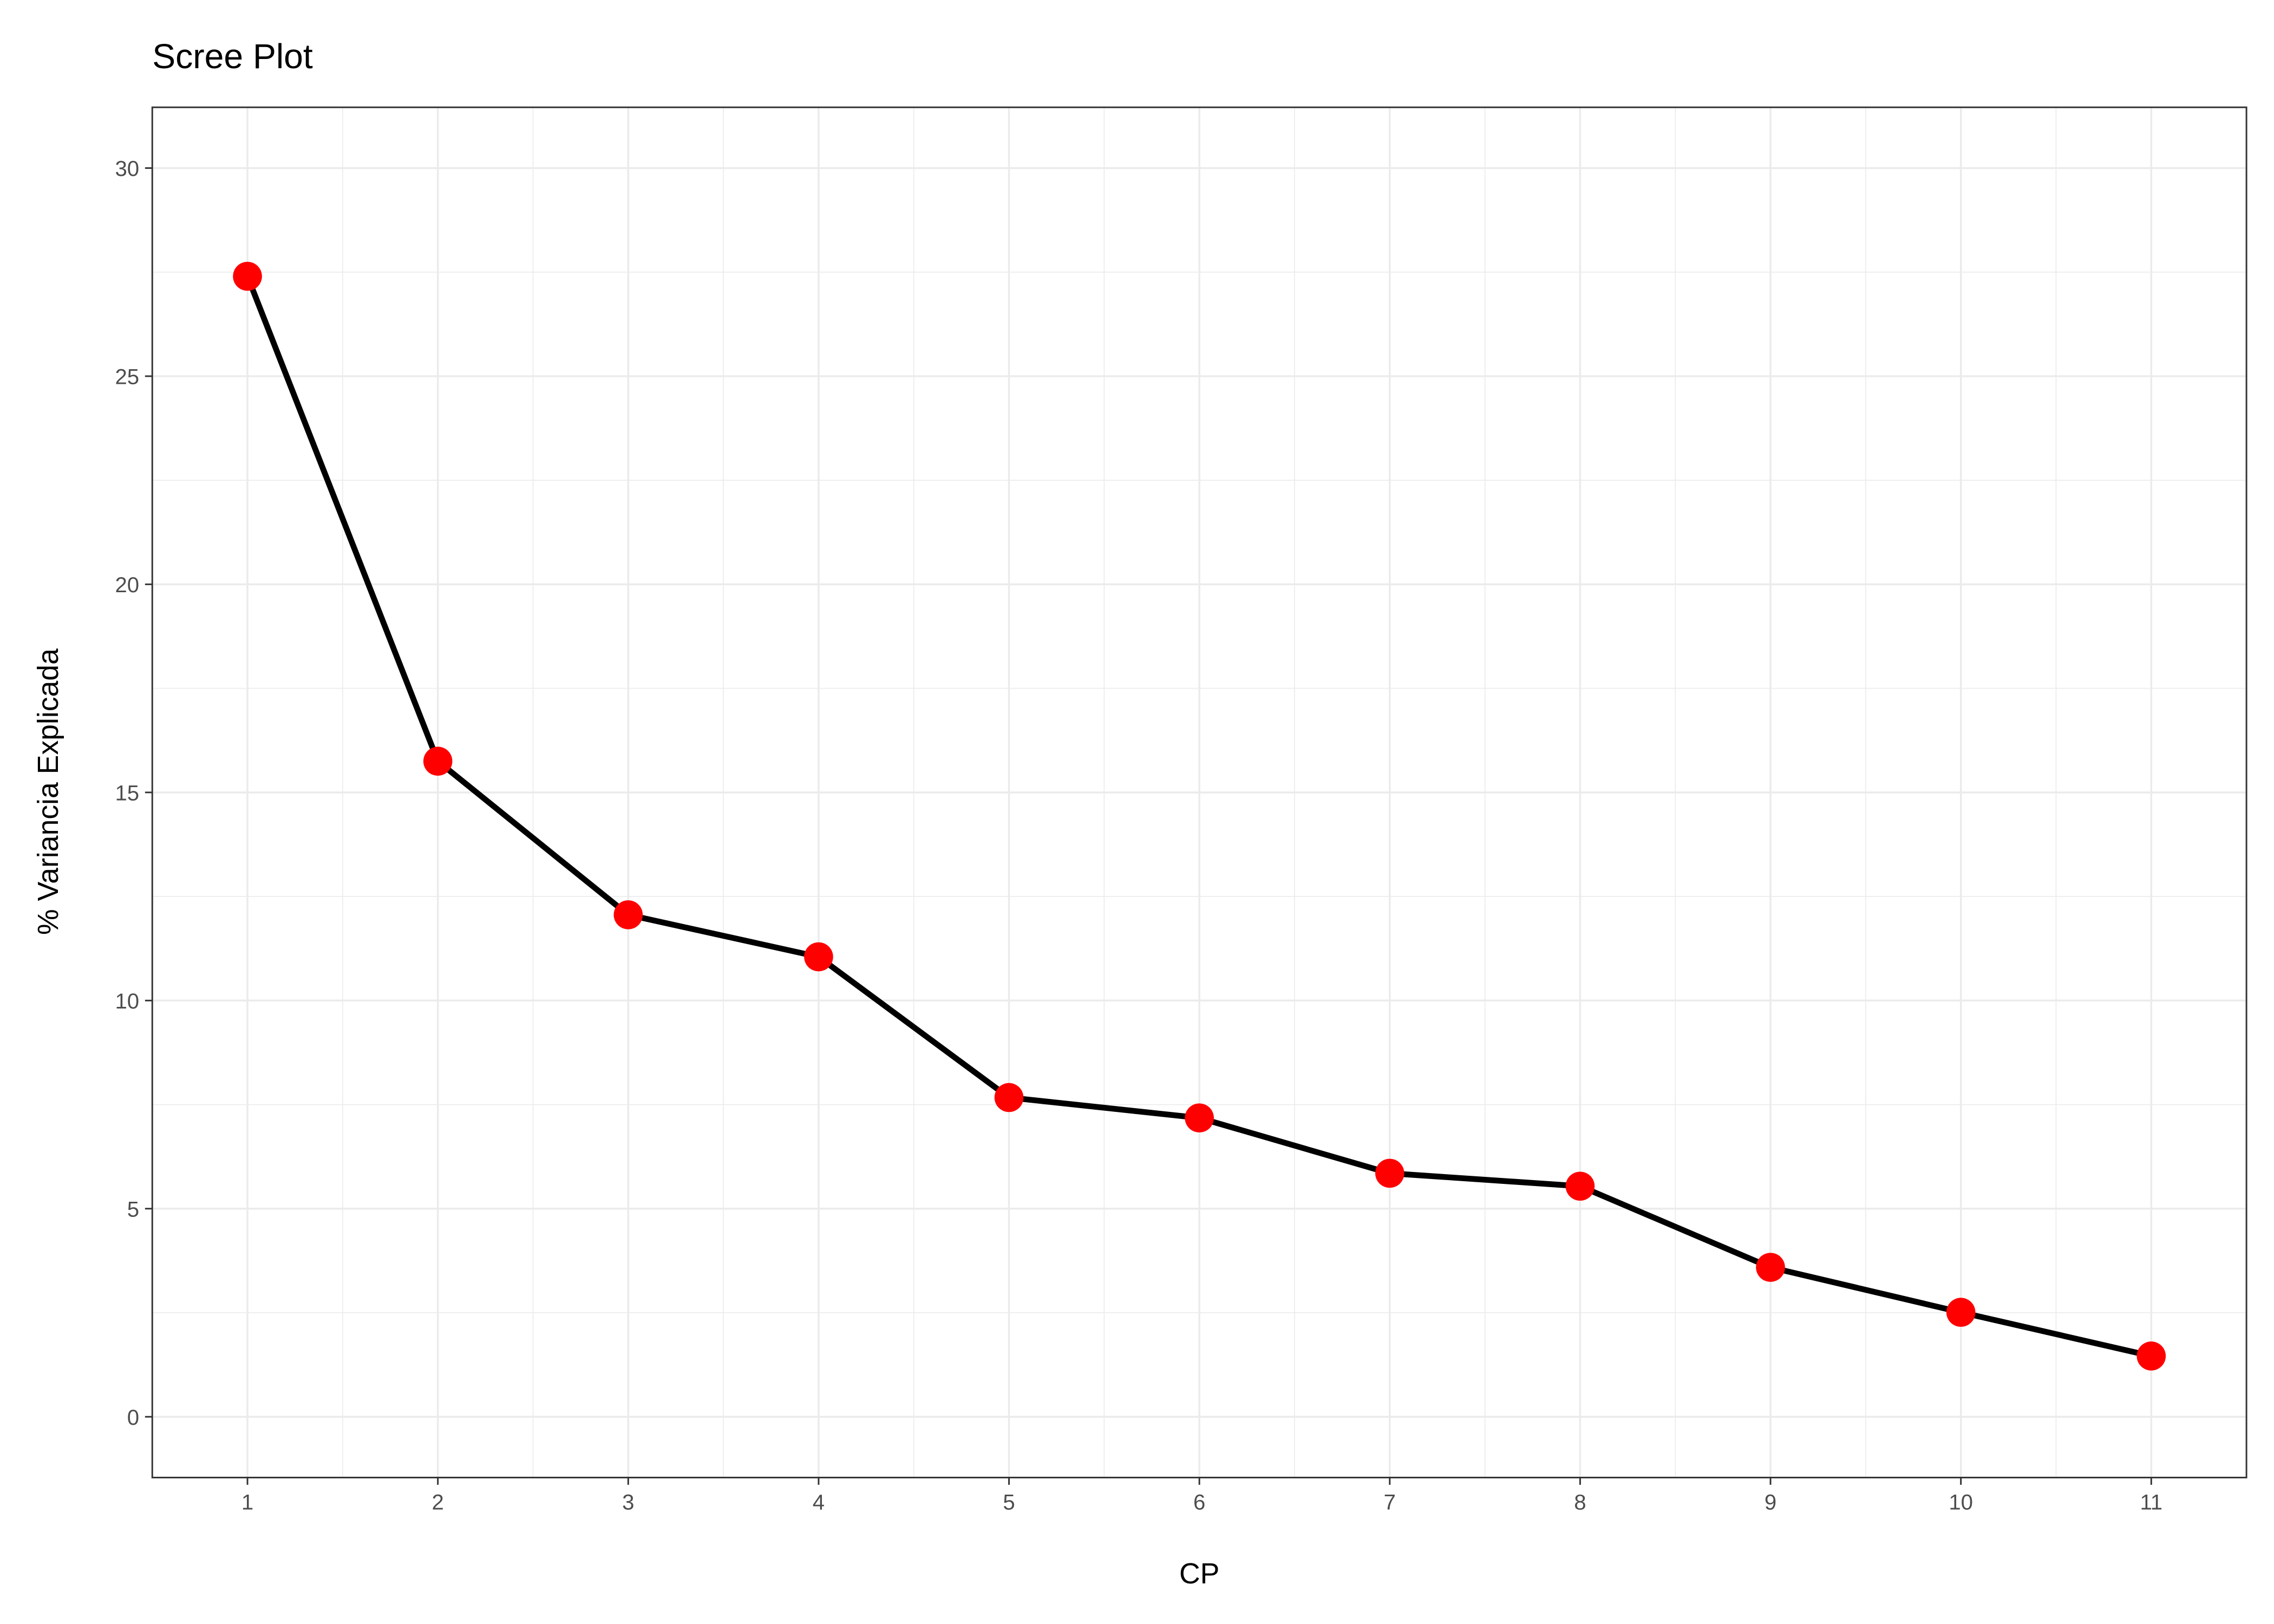  Describe the element at coordinates (127, 1001) in the screenshot. I see `y-tick-label: 10` at that location.